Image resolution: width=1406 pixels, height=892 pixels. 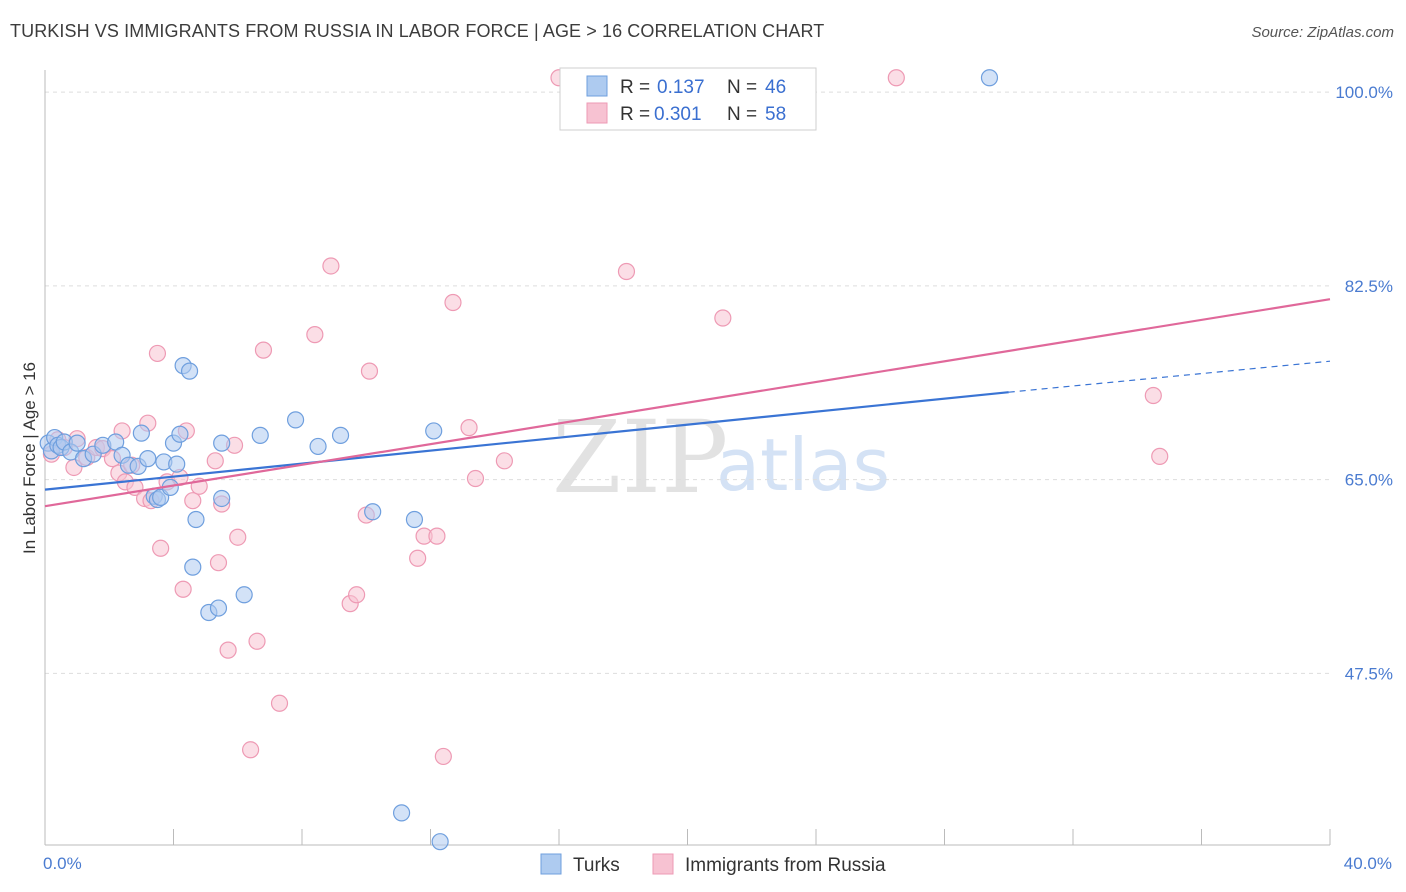 I want to click on legend-turks-n: 46, so click(x=775, y=87).